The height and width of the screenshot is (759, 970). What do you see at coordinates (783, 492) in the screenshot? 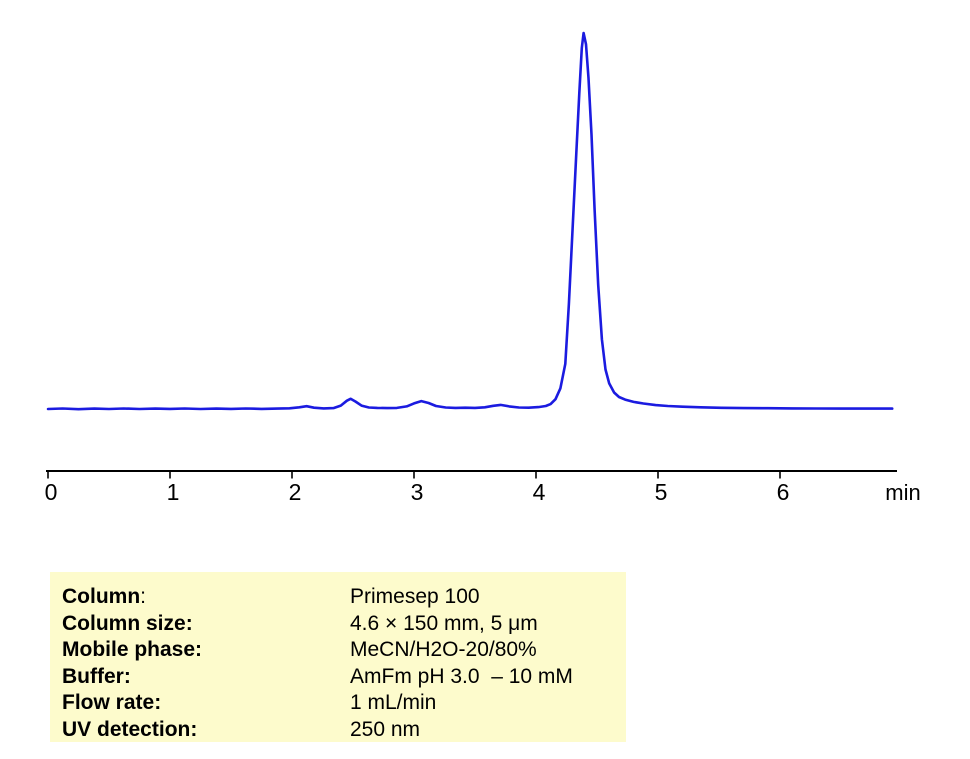
I see `x-tick-label: 6` at bounding box center [783, 492].